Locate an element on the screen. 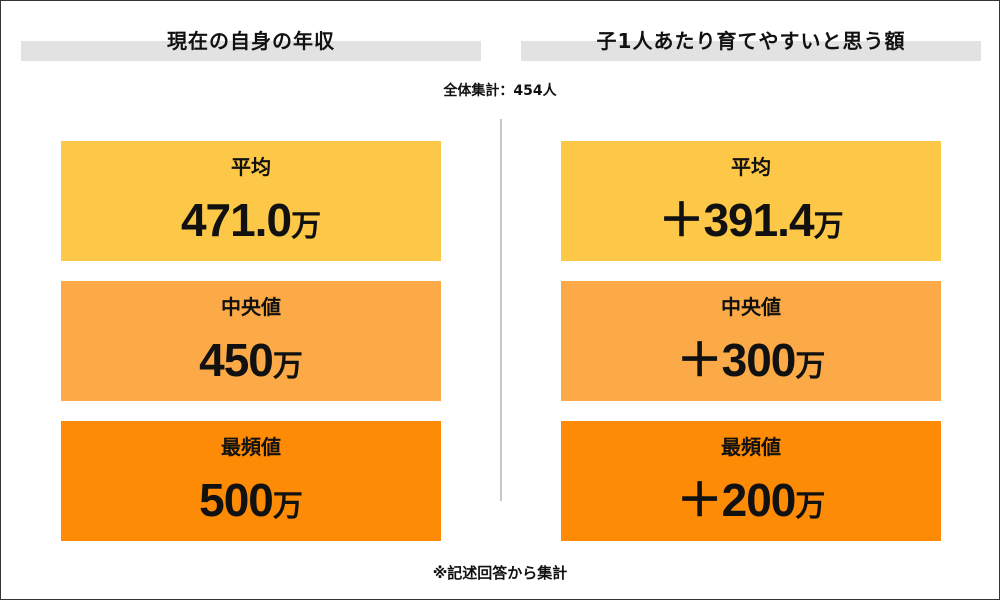  stat-number: 450 is located at coordinates (236, 360).